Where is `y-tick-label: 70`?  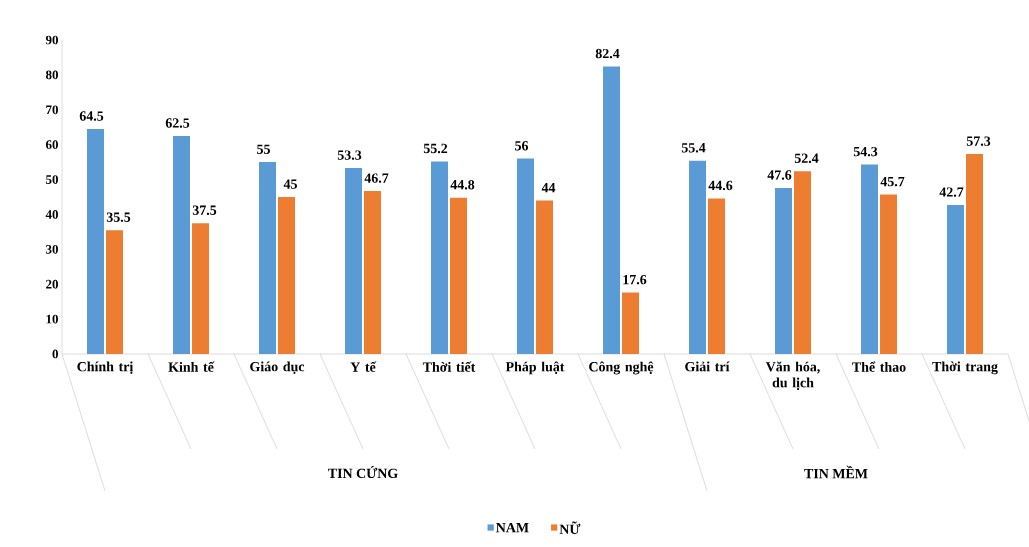 y-tick-label: 70 is located at coordinates (52, 110).